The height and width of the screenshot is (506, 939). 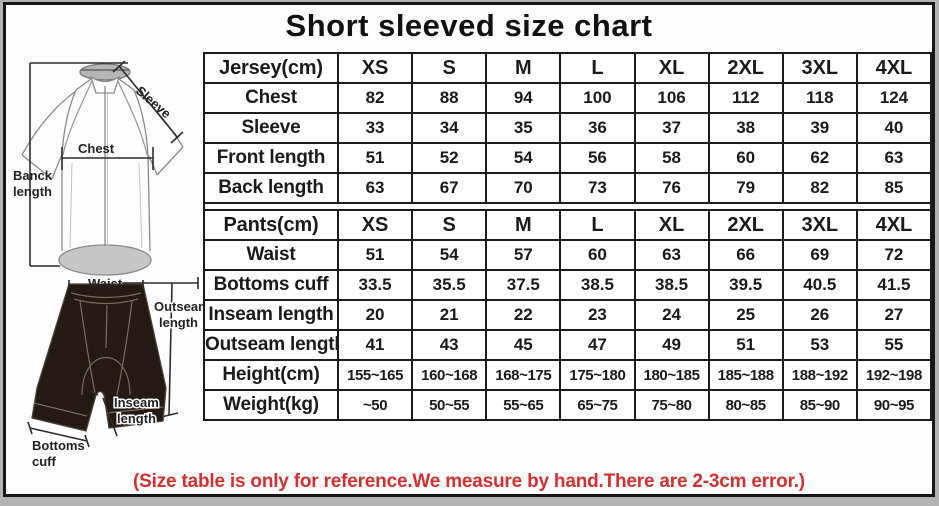 What do you see at coordinates (671, 158) in the screenshot?
I see `size-value: 58` at bounding box center [671, 158].